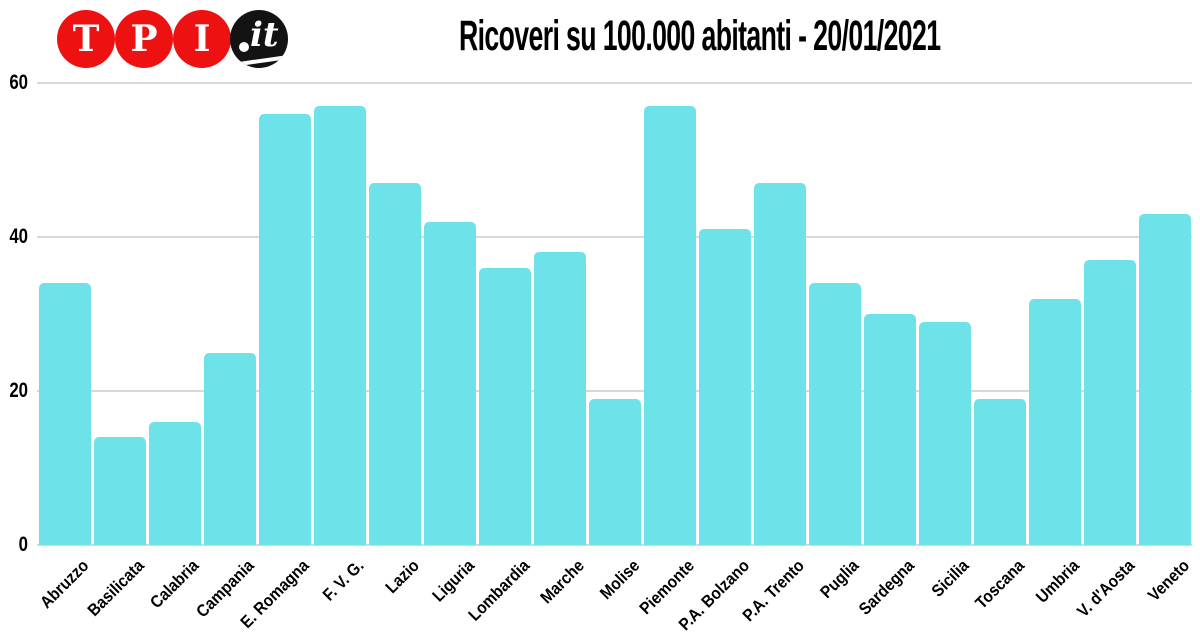 The width and height of the screenshot is (1200, 635). I want to click on bar-marche, so click(559, 398).